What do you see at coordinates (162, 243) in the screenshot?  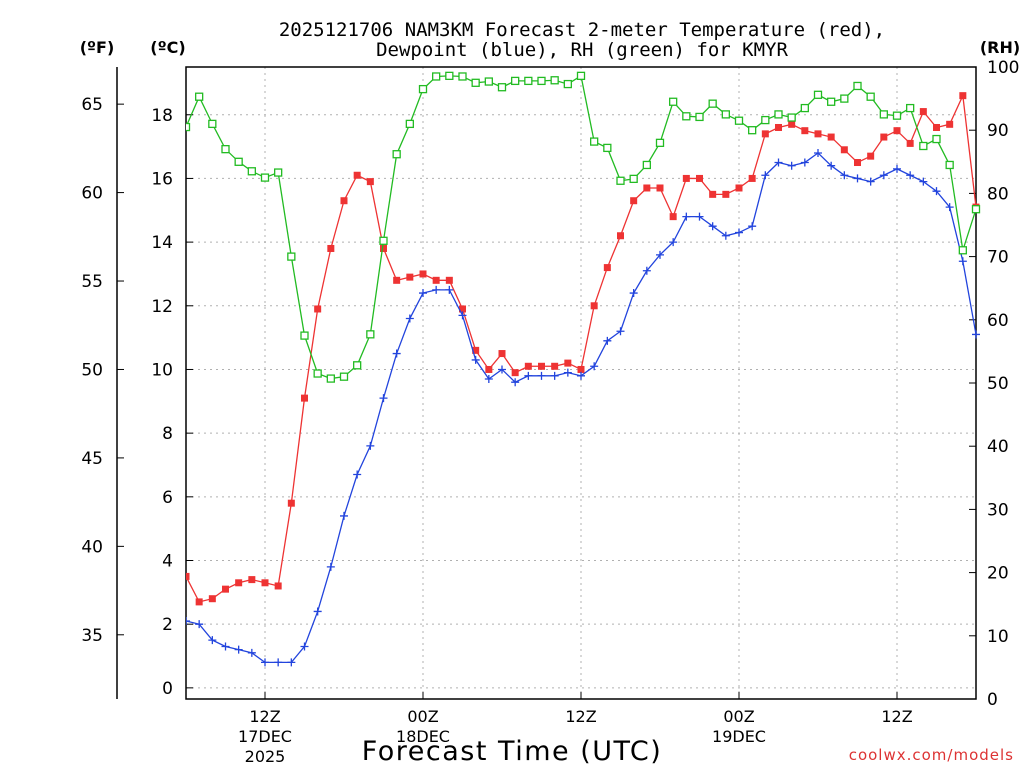 I see `celsius-tick-label: 14` at bounding box center [162, 243].